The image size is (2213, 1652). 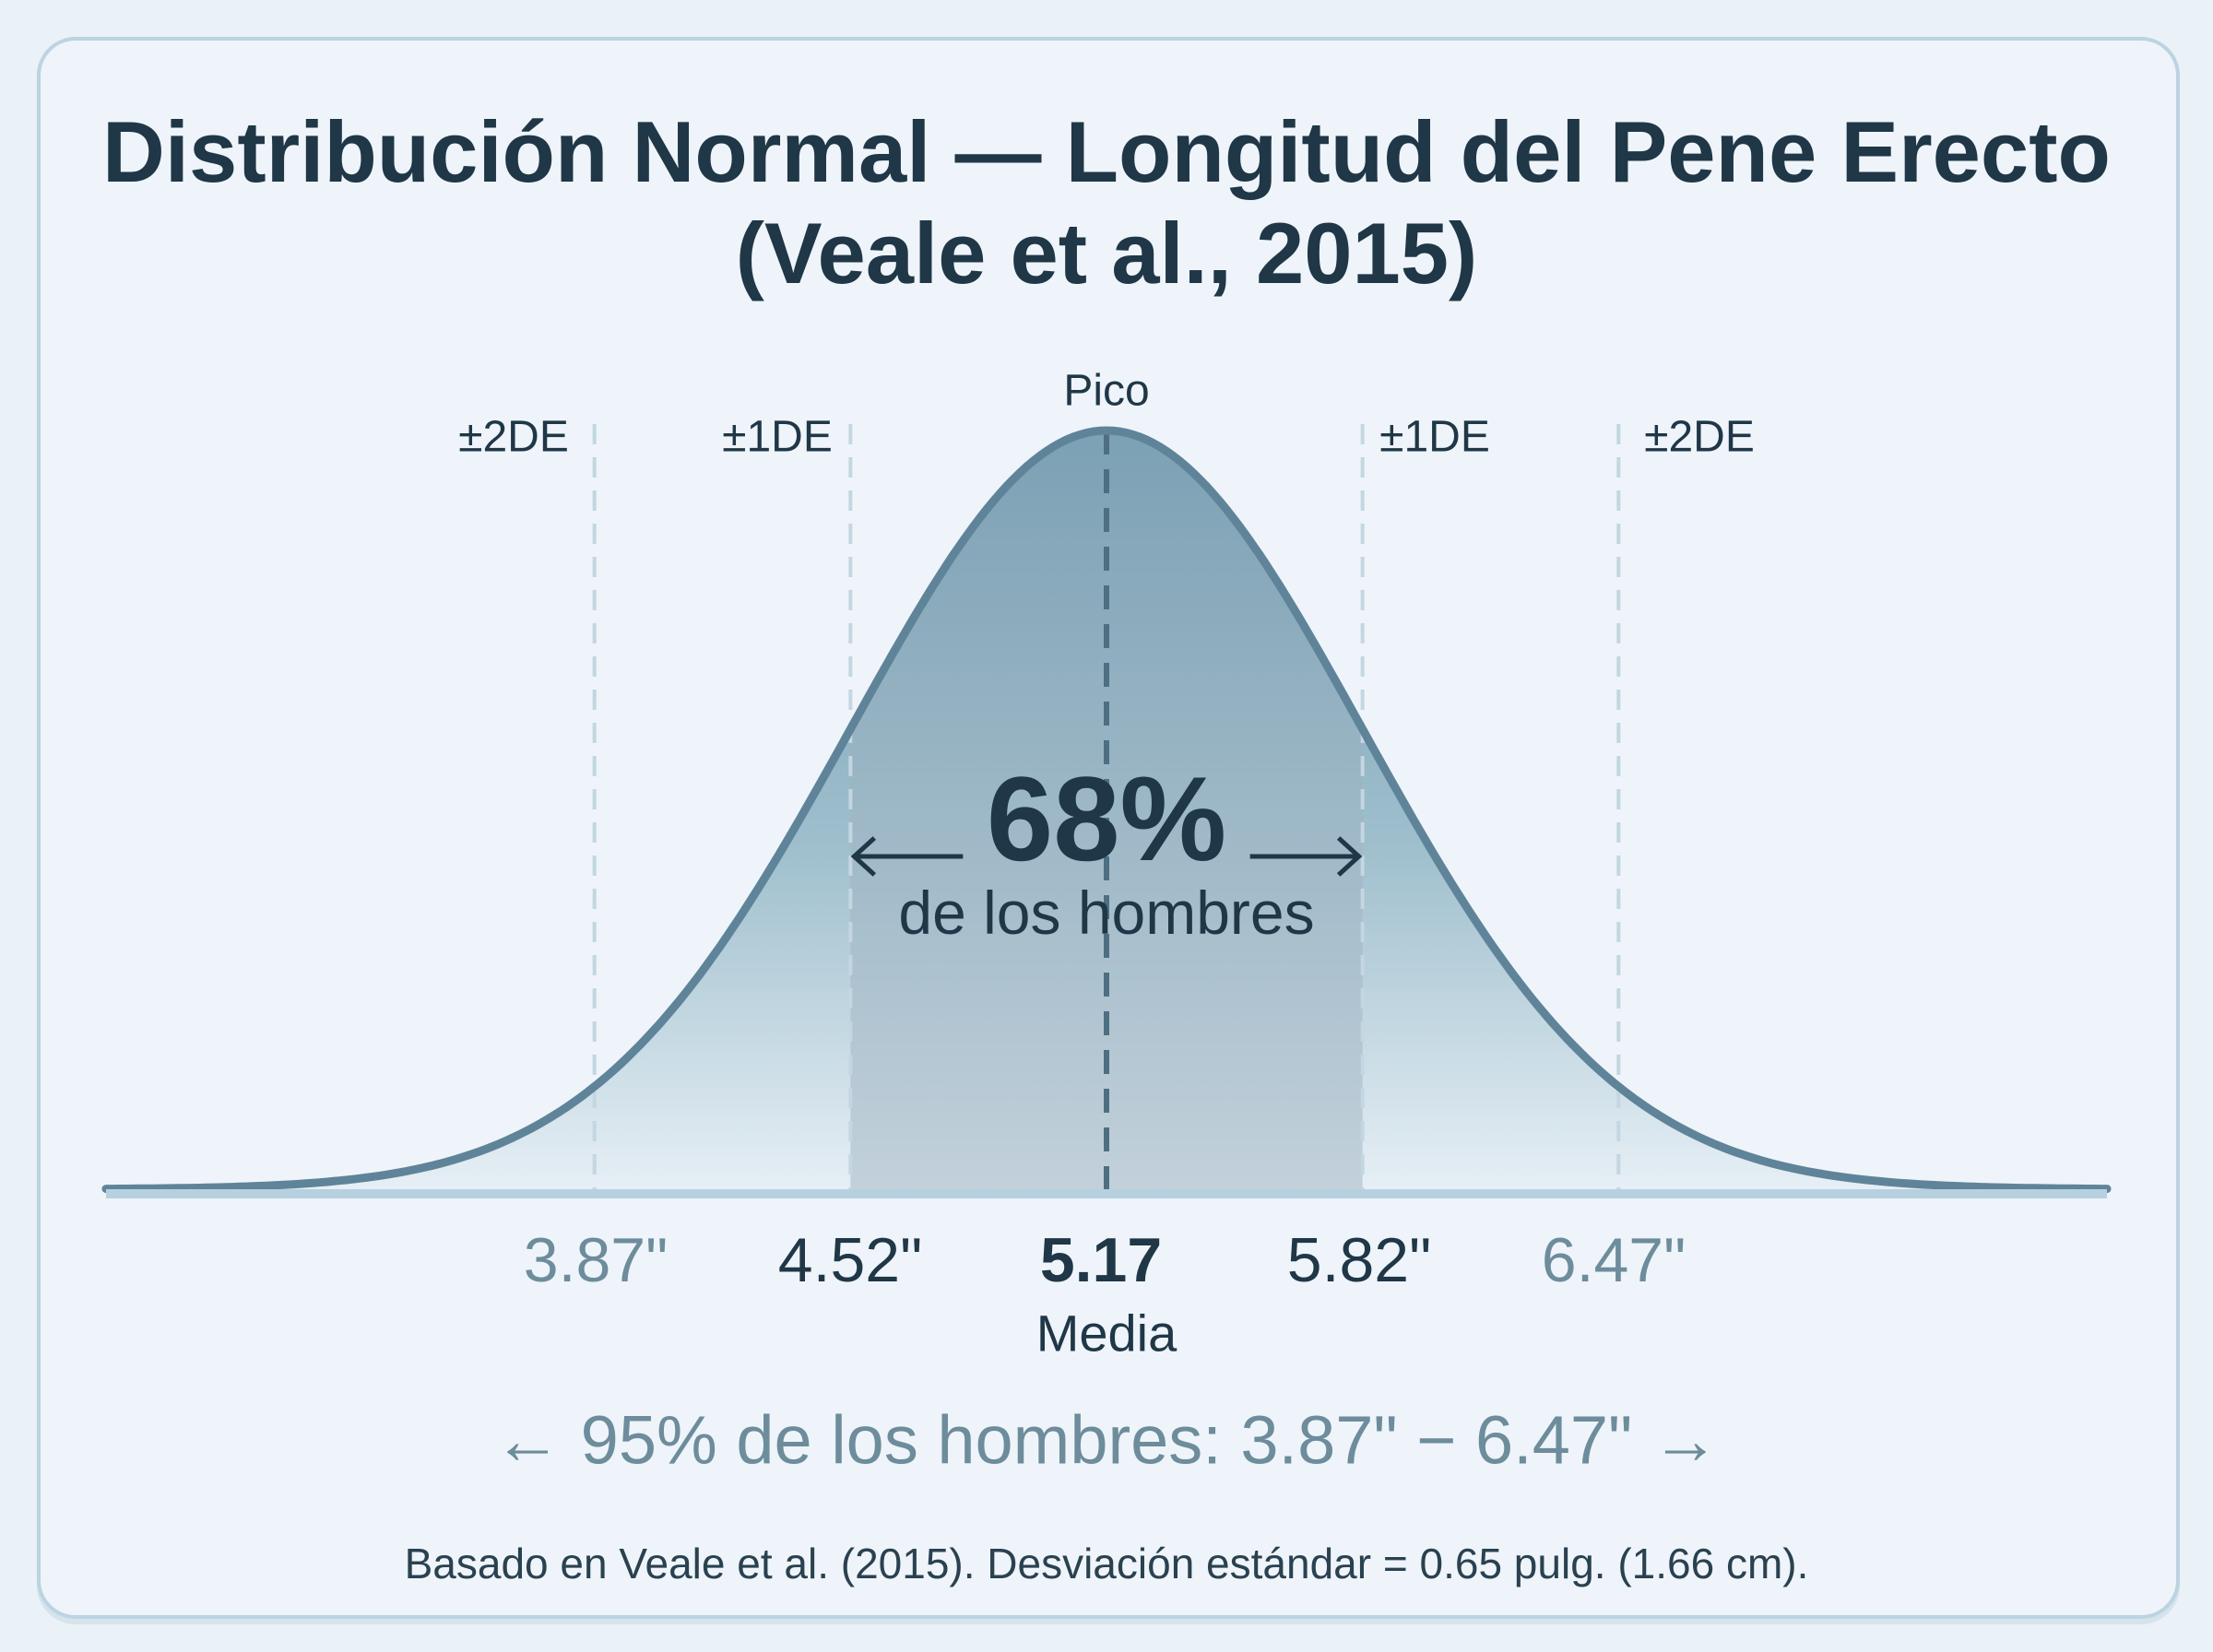 I want to click on mean-label: Media, so click(x=1106, y=1333).